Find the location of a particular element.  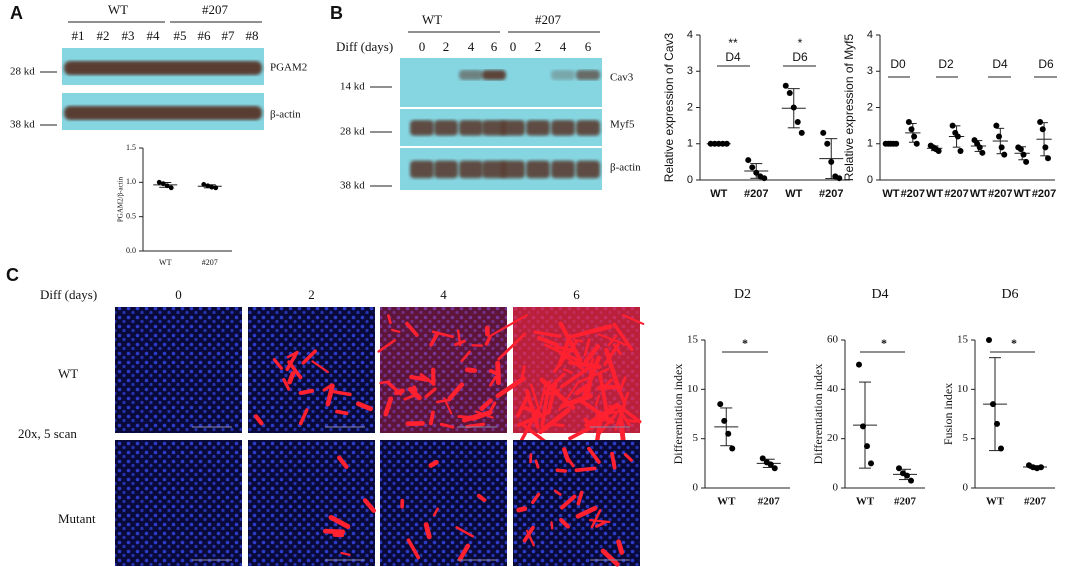

row-label: Mutant is located at coordinates (77, 518).